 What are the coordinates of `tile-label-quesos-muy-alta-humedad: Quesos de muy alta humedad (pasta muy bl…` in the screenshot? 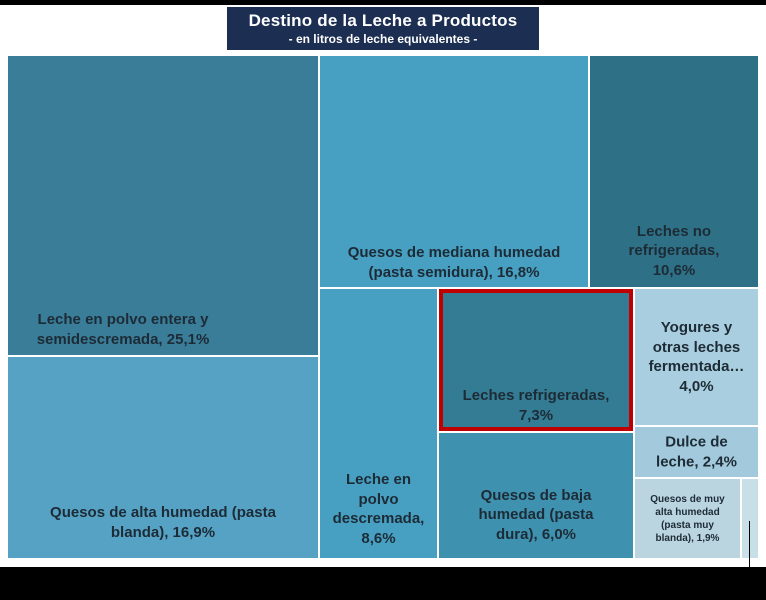 It's located at (687, 518).